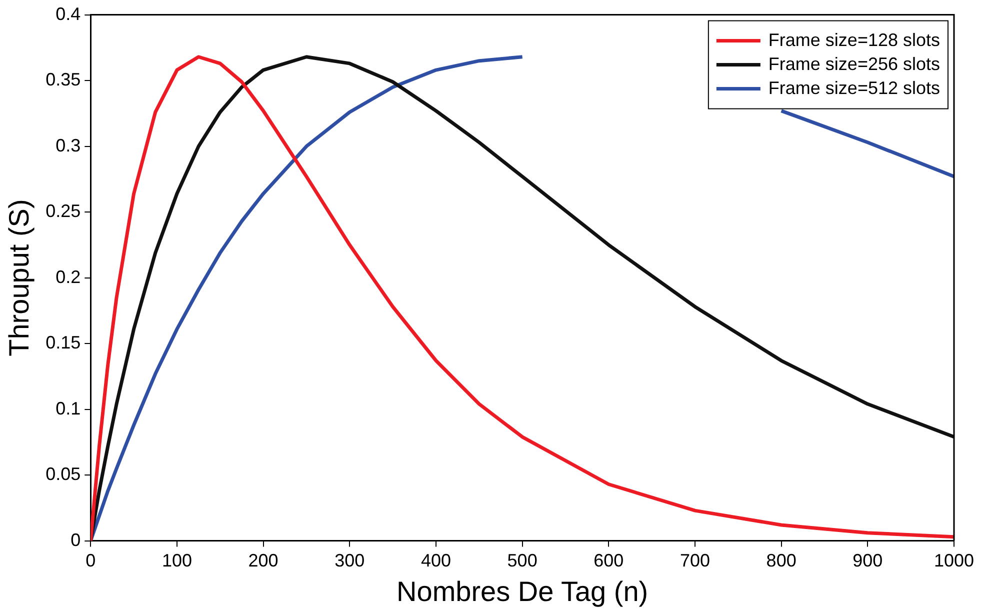 Image resolution: width=982 pixels, height=610 pixels. Describe the element at coordinates (63, 342) in the screenshot. I see `y-tick-label: 0.15` at that location.